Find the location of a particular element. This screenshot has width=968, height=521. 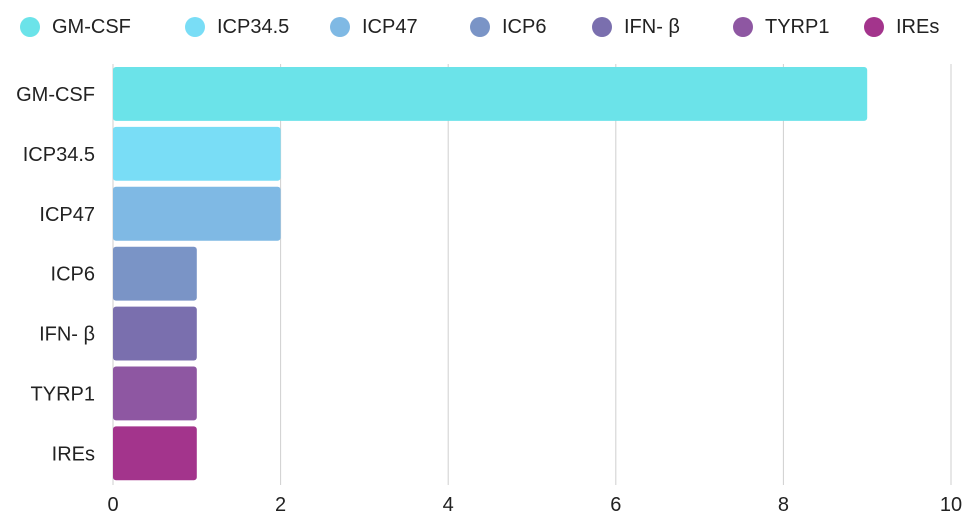

legend-item: ICP34.5 is located at coordinates (237, 27).